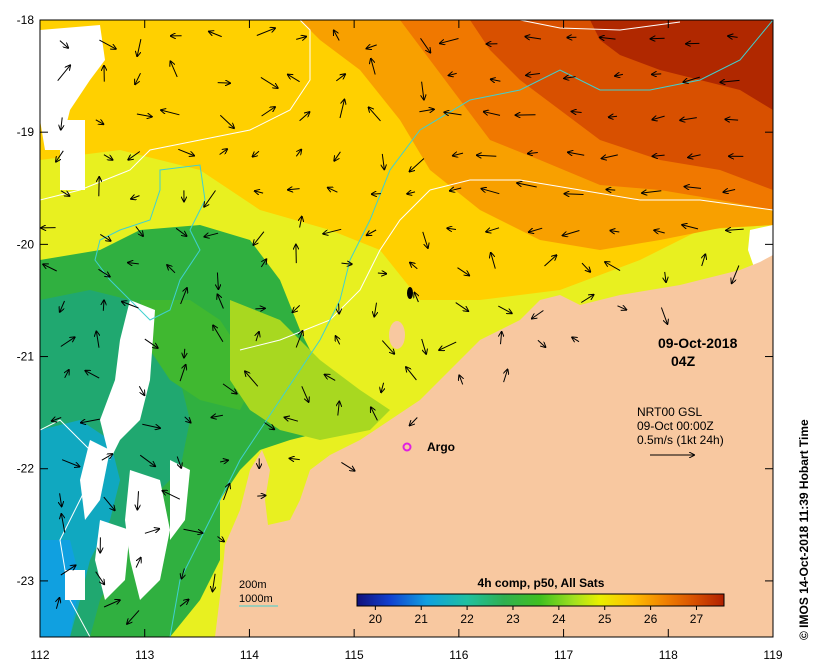 The width and height of the screenshot is (818, 672). Describe the element at coordinates (249, 655) in the screenshot. I see `lon-tick-label: 114` at that location.